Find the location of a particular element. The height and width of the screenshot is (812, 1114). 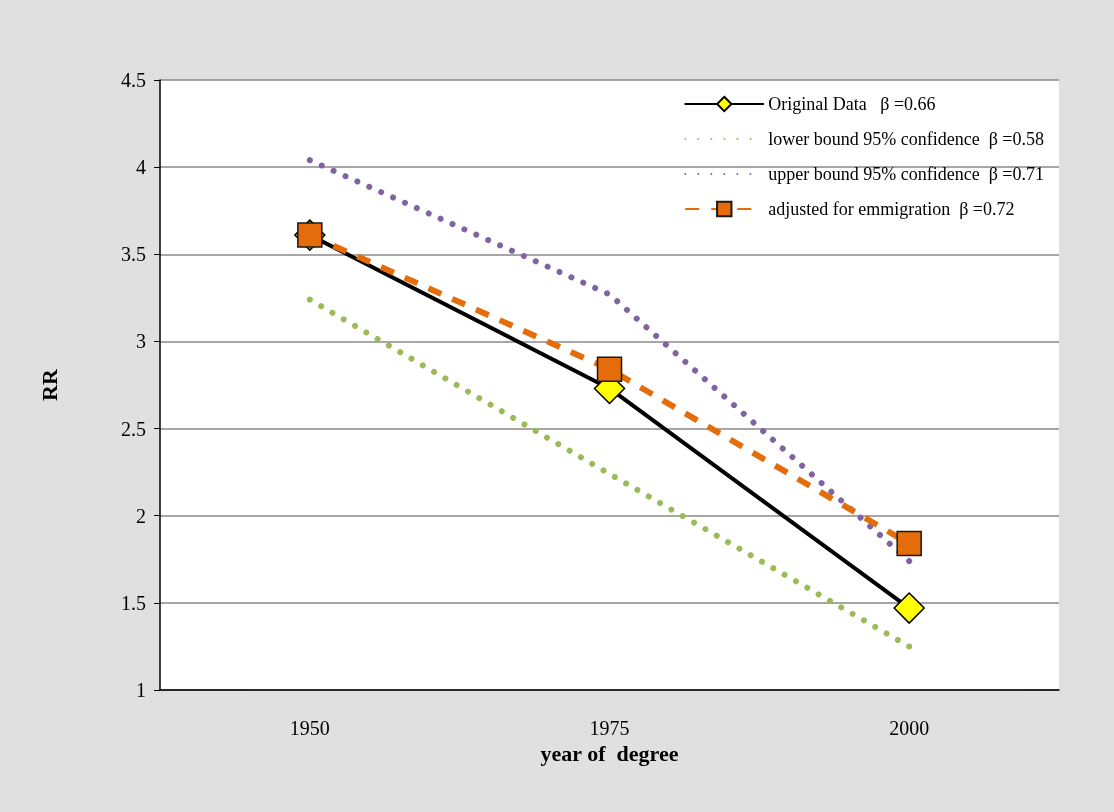

y-axis-title: RR is located at coordinates (49, 384).